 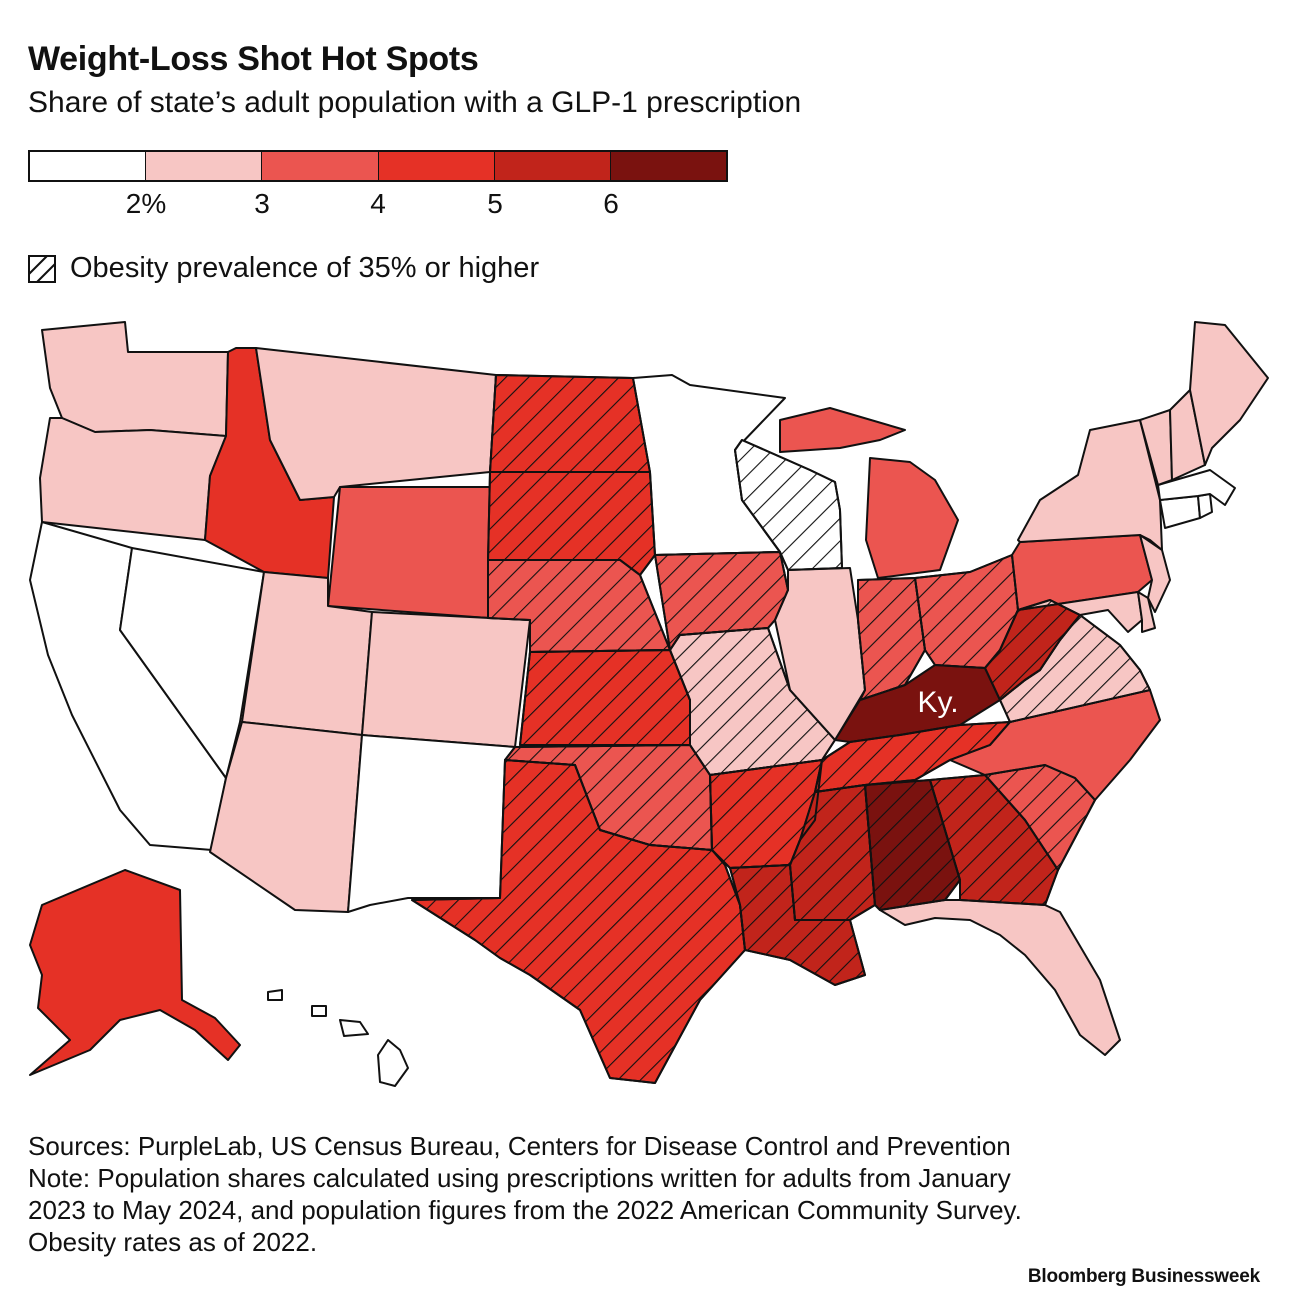 What do you see at coordinates (495, 203) in the screenshot?
I see `legend-tick-5: 5` at bounding box center [495, 203].